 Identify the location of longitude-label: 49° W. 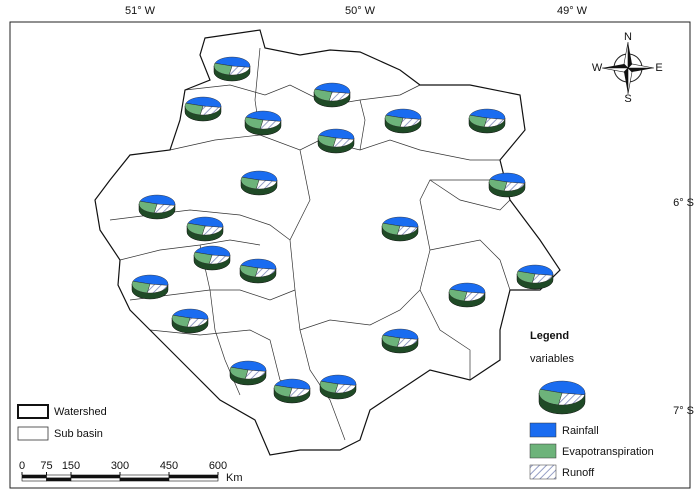
(572, 11).